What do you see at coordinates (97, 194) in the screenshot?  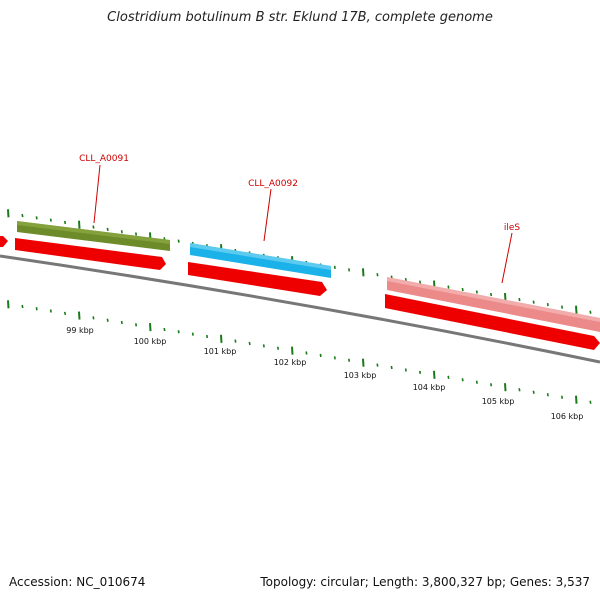 I see `leader-line-cll-a0091` at bounding box center [97, 194].